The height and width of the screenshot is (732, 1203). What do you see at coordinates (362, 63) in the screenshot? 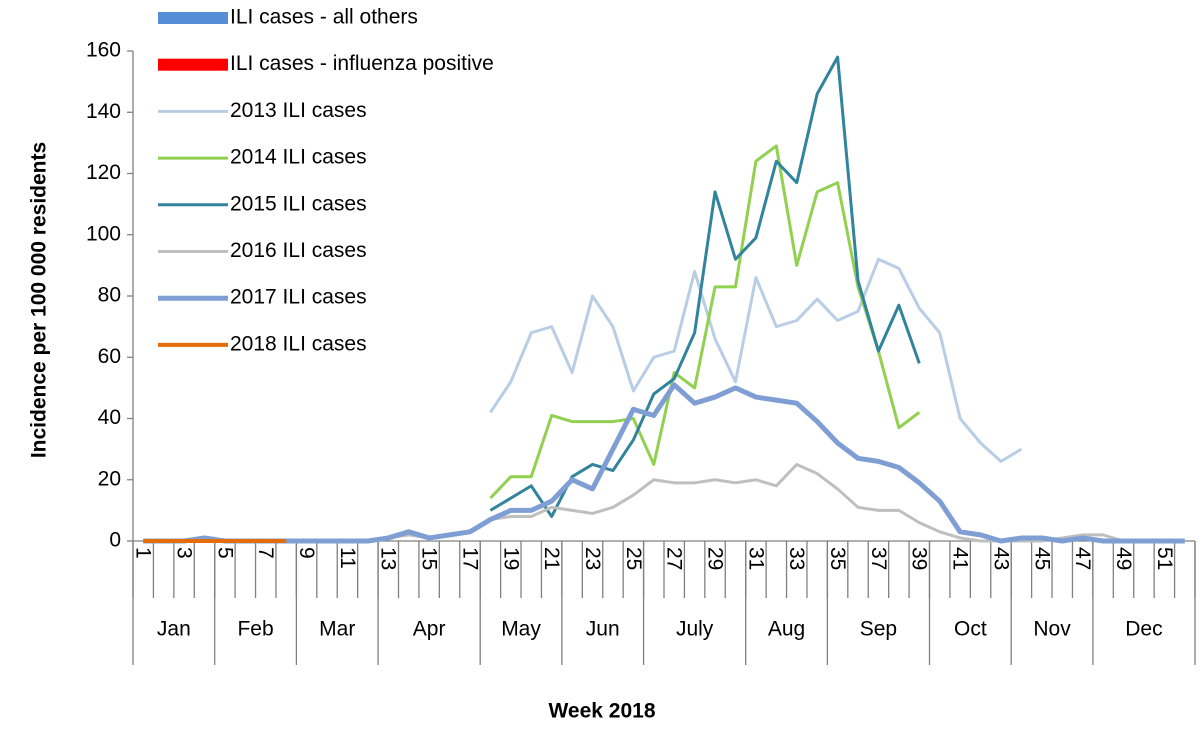
I see `legend-label: ILI cases - influenza positive` at bounding box center [362, 63].